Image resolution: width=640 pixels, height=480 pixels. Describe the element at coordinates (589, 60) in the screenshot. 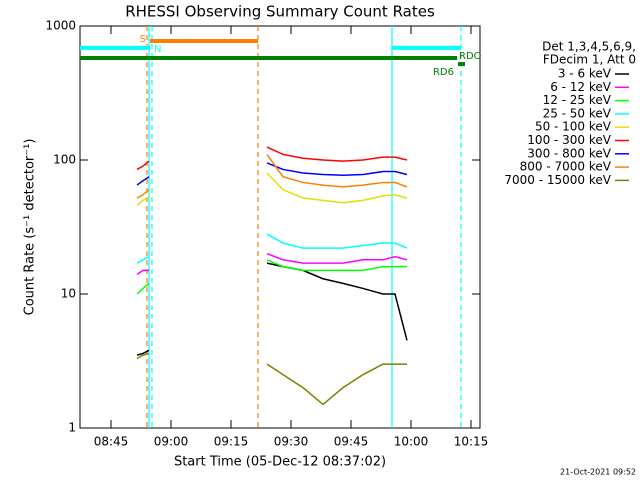

I see `legend-header: FDecim 1, Att 0` at that location.